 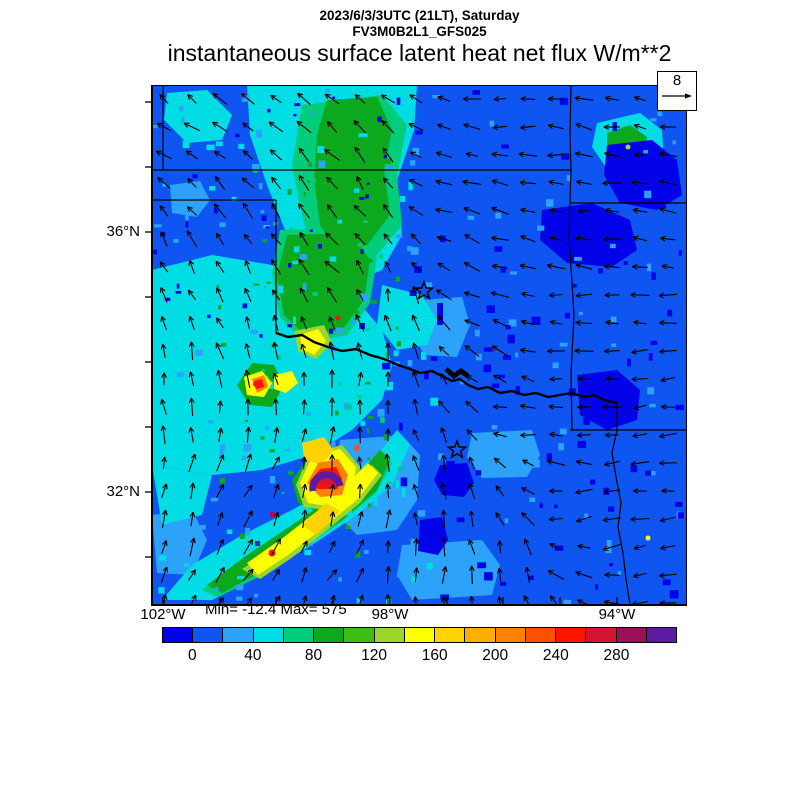 I want to click on wind-reference-legend: 8, so click(x=677, y=91).